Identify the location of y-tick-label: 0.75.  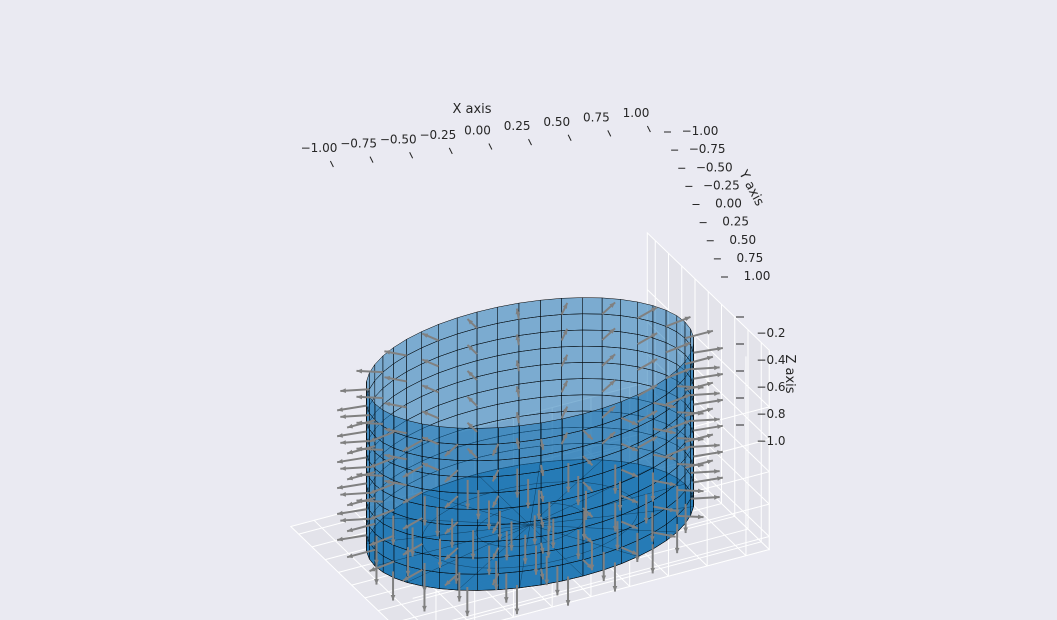
(750, 258).